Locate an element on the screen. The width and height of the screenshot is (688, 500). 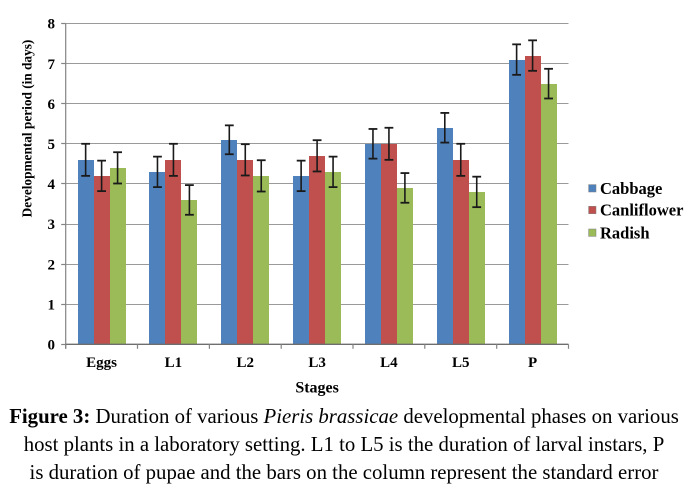
svg-text: L3 is located at coordinates (317, 363).